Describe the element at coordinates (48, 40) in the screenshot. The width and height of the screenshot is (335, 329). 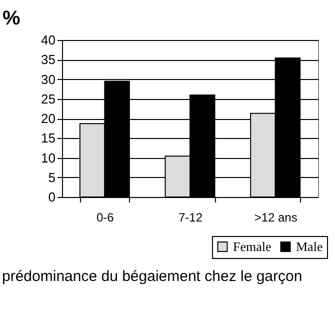
I see `y-tick-label: 40` at that location.